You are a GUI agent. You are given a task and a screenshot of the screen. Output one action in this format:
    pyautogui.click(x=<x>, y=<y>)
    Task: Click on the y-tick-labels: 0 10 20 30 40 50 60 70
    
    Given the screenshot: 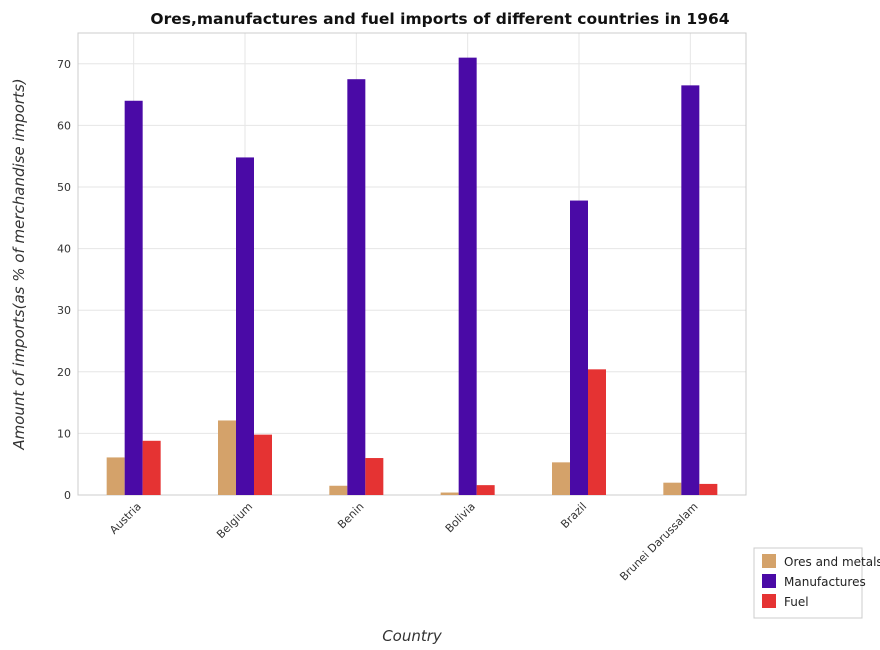 What is the action you would take?
    pyautogui.click(x=64, y=280)
    